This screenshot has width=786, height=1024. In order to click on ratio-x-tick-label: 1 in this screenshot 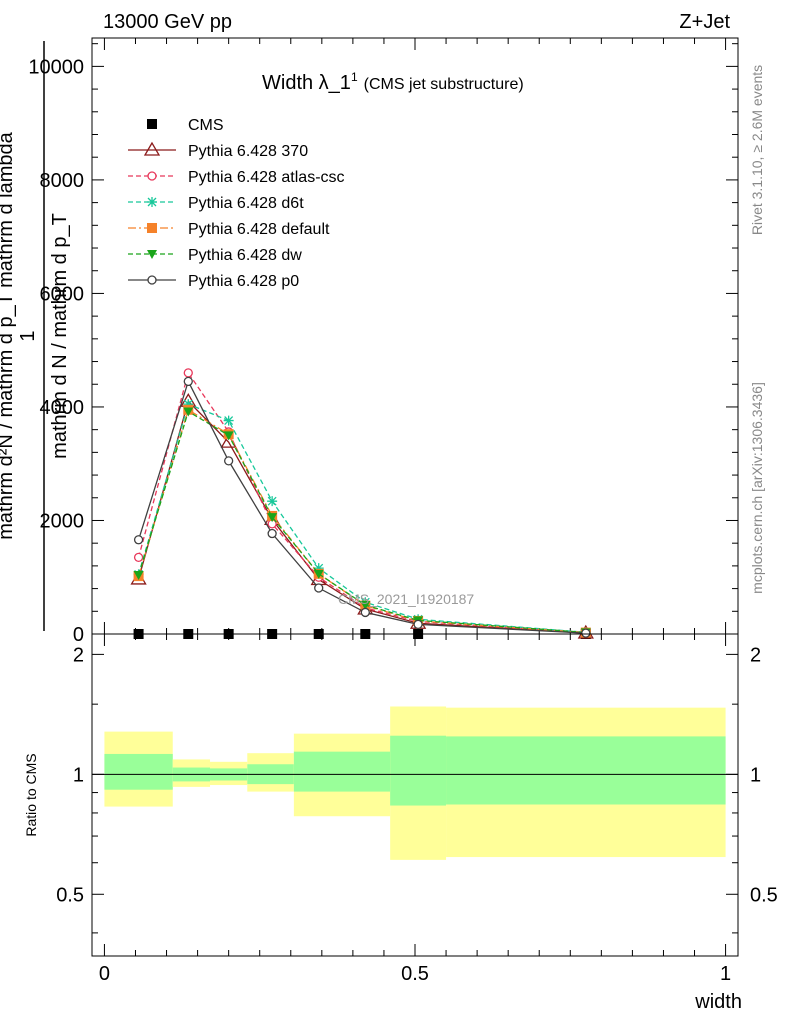, I will do `click(725, 974)`.